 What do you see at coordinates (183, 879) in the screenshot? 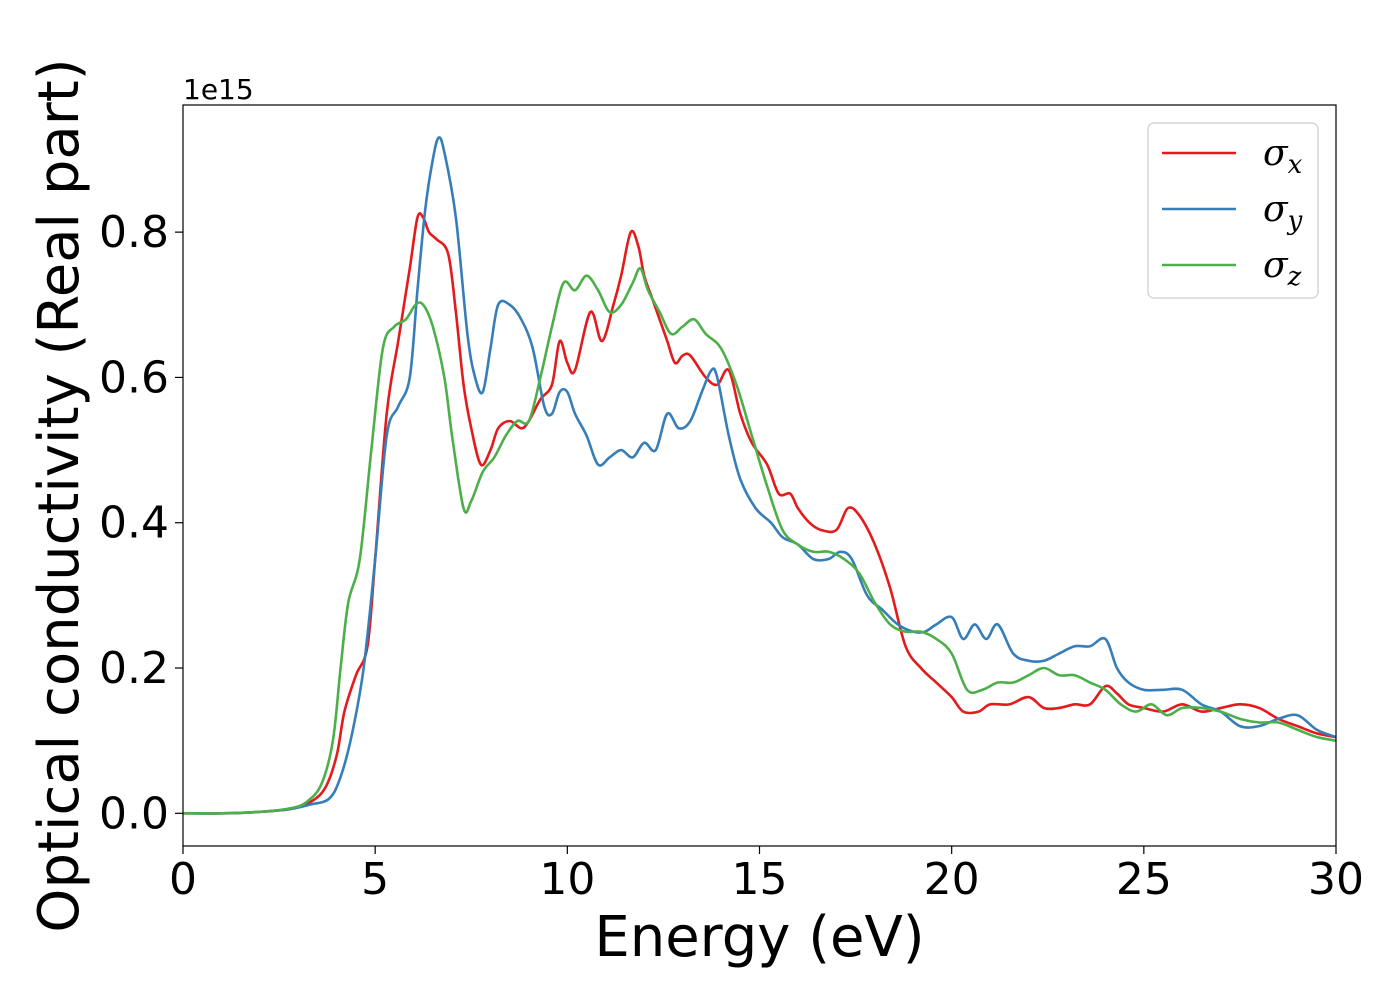
I see `x-tick-label: 0` at bounding box center [183, 879].